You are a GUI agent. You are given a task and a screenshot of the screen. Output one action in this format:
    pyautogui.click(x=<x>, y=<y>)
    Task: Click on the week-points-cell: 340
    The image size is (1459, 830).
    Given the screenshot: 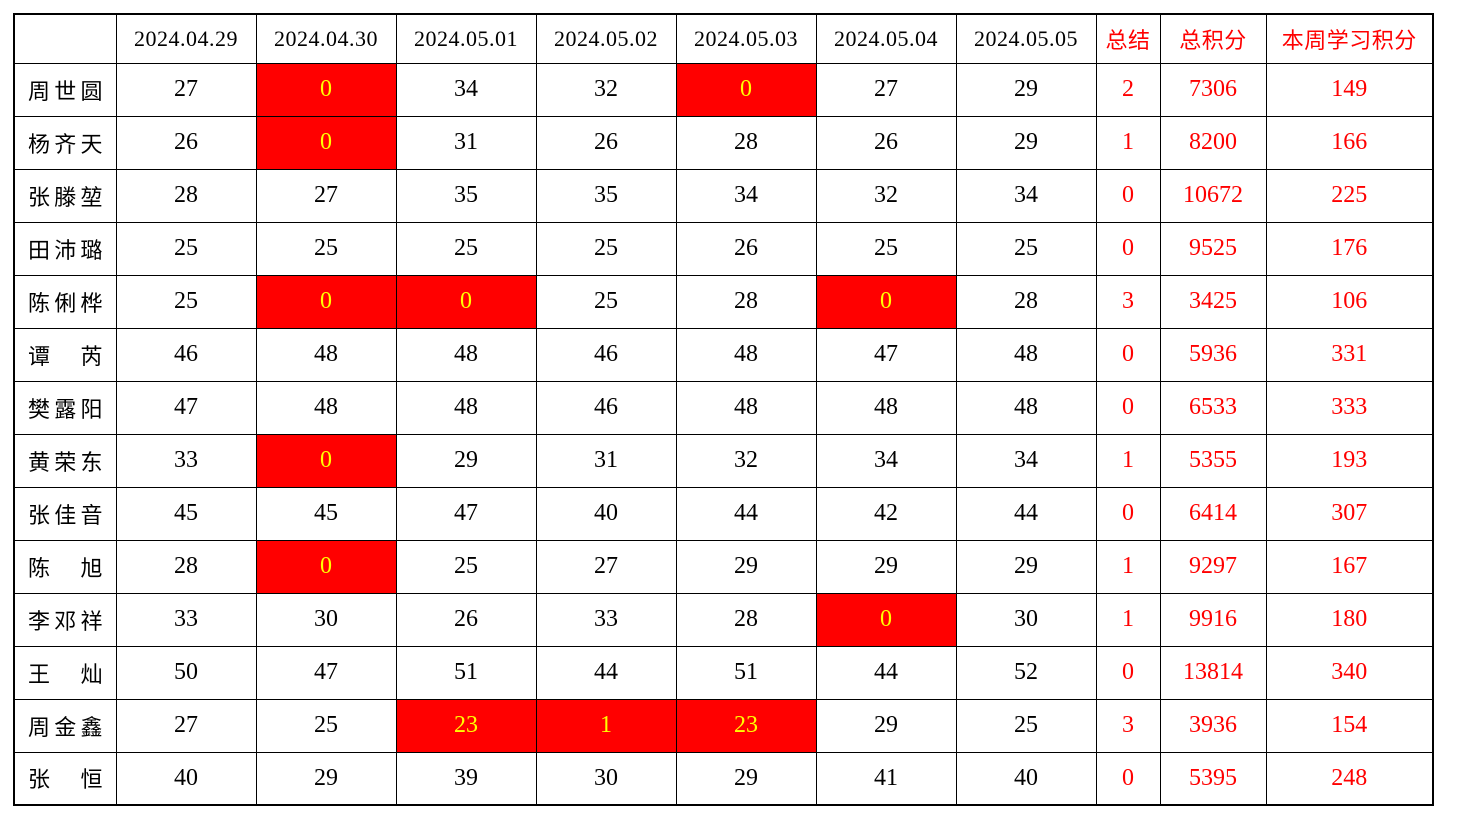 What is the action you would take?
    pyautogui.click(x=1349, y=672)
    